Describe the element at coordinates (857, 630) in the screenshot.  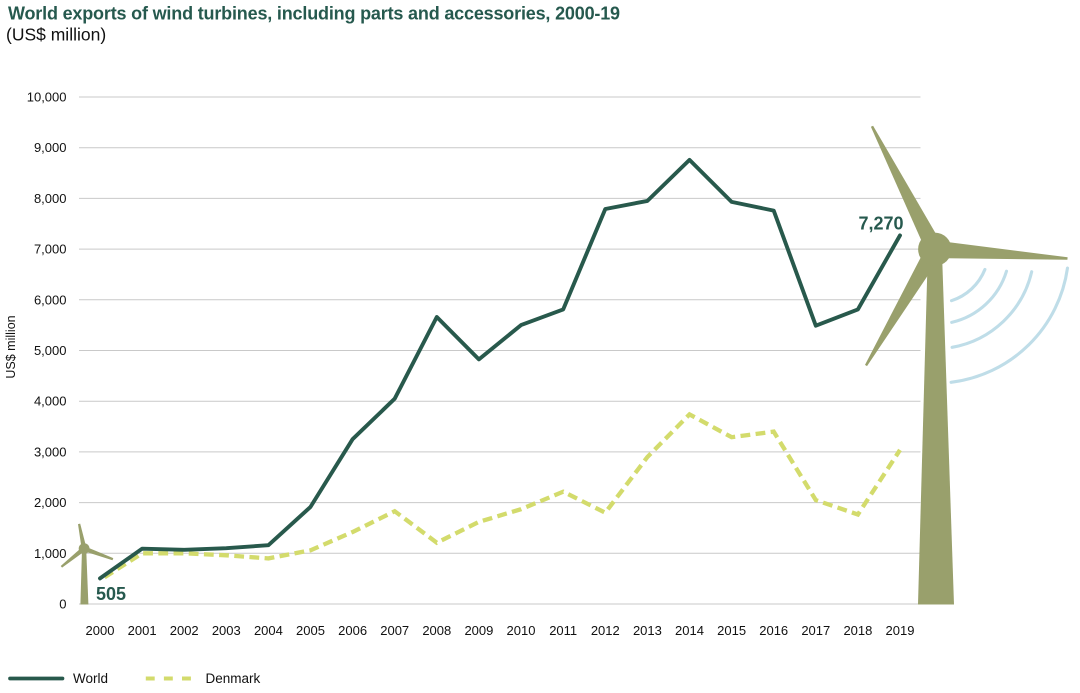
I see `svg-text: 2018` at that location.